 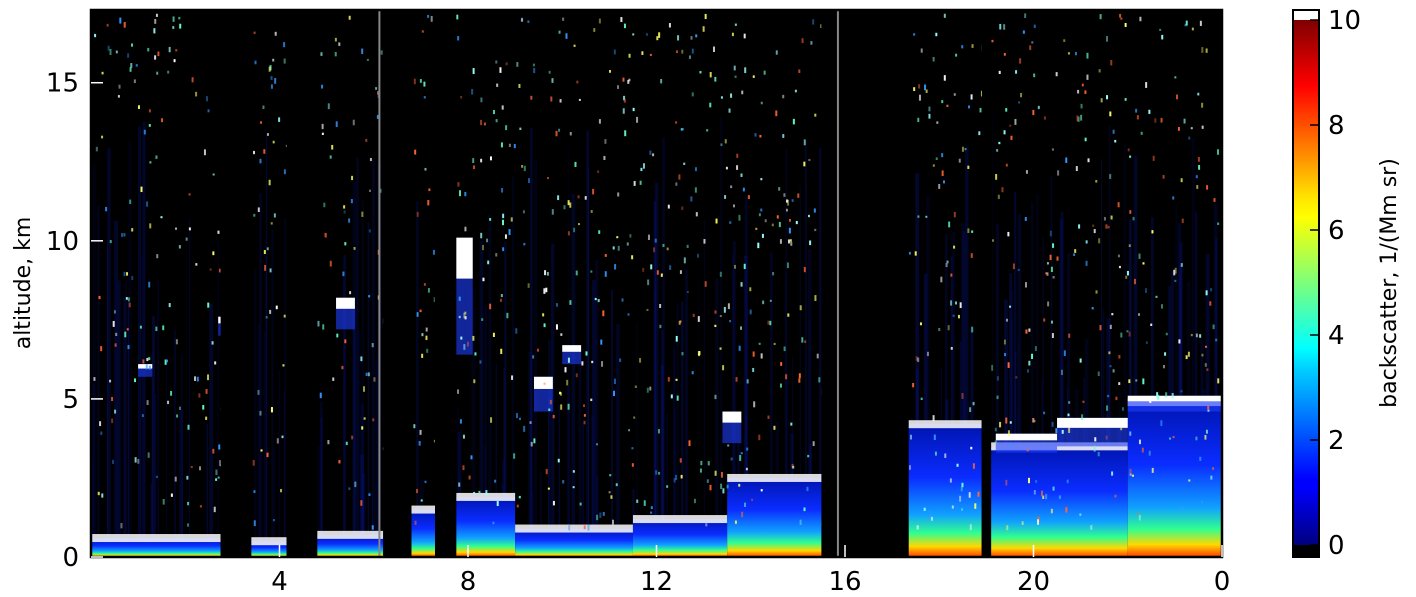 What do you see at coordinates (302, 283) in the screenshot?
I see `data-gap` at bounding box center [302, 283].